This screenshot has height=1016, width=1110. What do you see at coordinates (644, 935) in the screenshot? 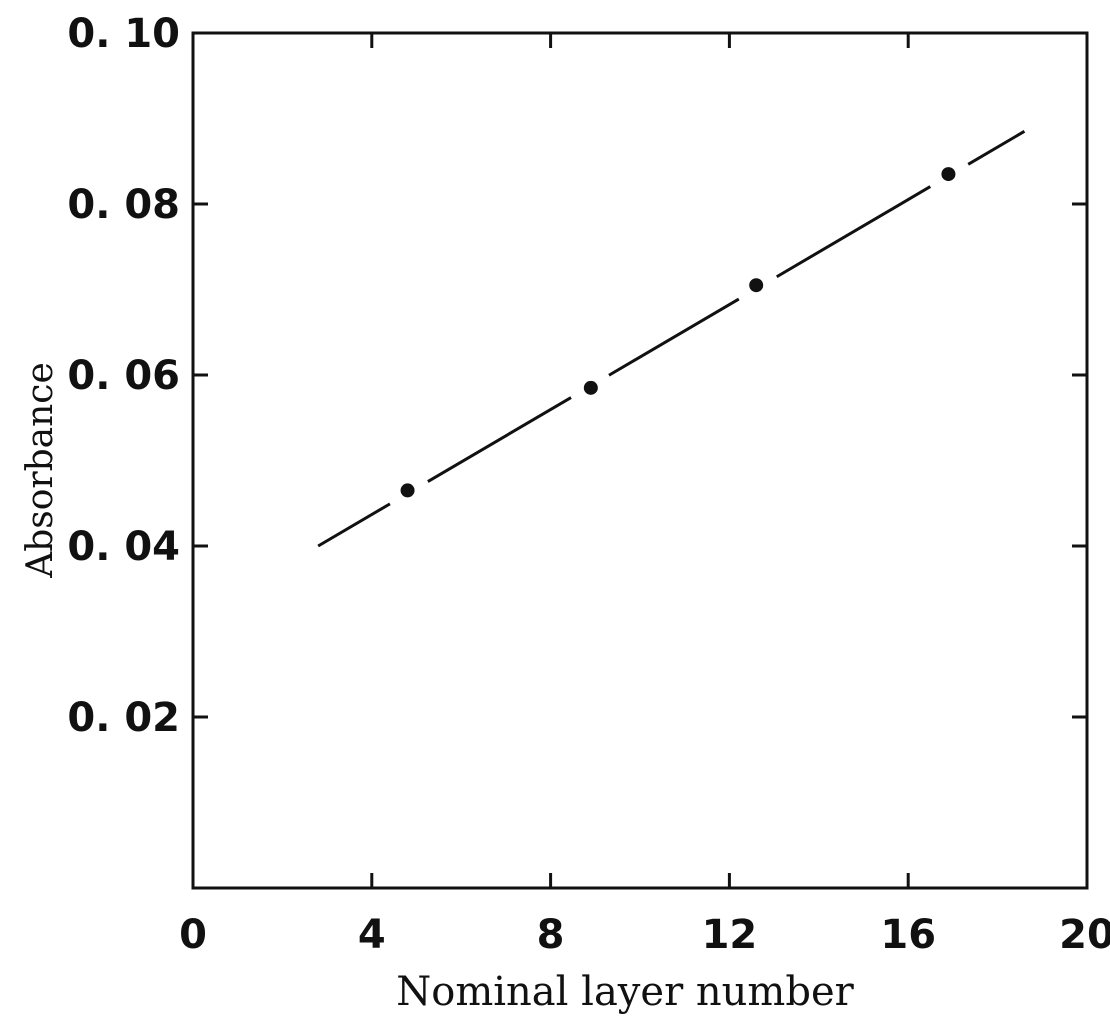
I see `x-tick-labels: 0 4 8 12 16 20` at bounding box center [644, 935].